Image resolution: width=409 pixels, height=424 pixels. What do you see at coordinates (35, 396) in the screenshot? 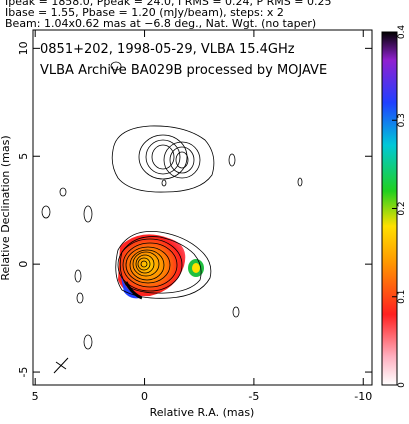
I see `x-tick-label: 5` at bounding box center [35, 396].